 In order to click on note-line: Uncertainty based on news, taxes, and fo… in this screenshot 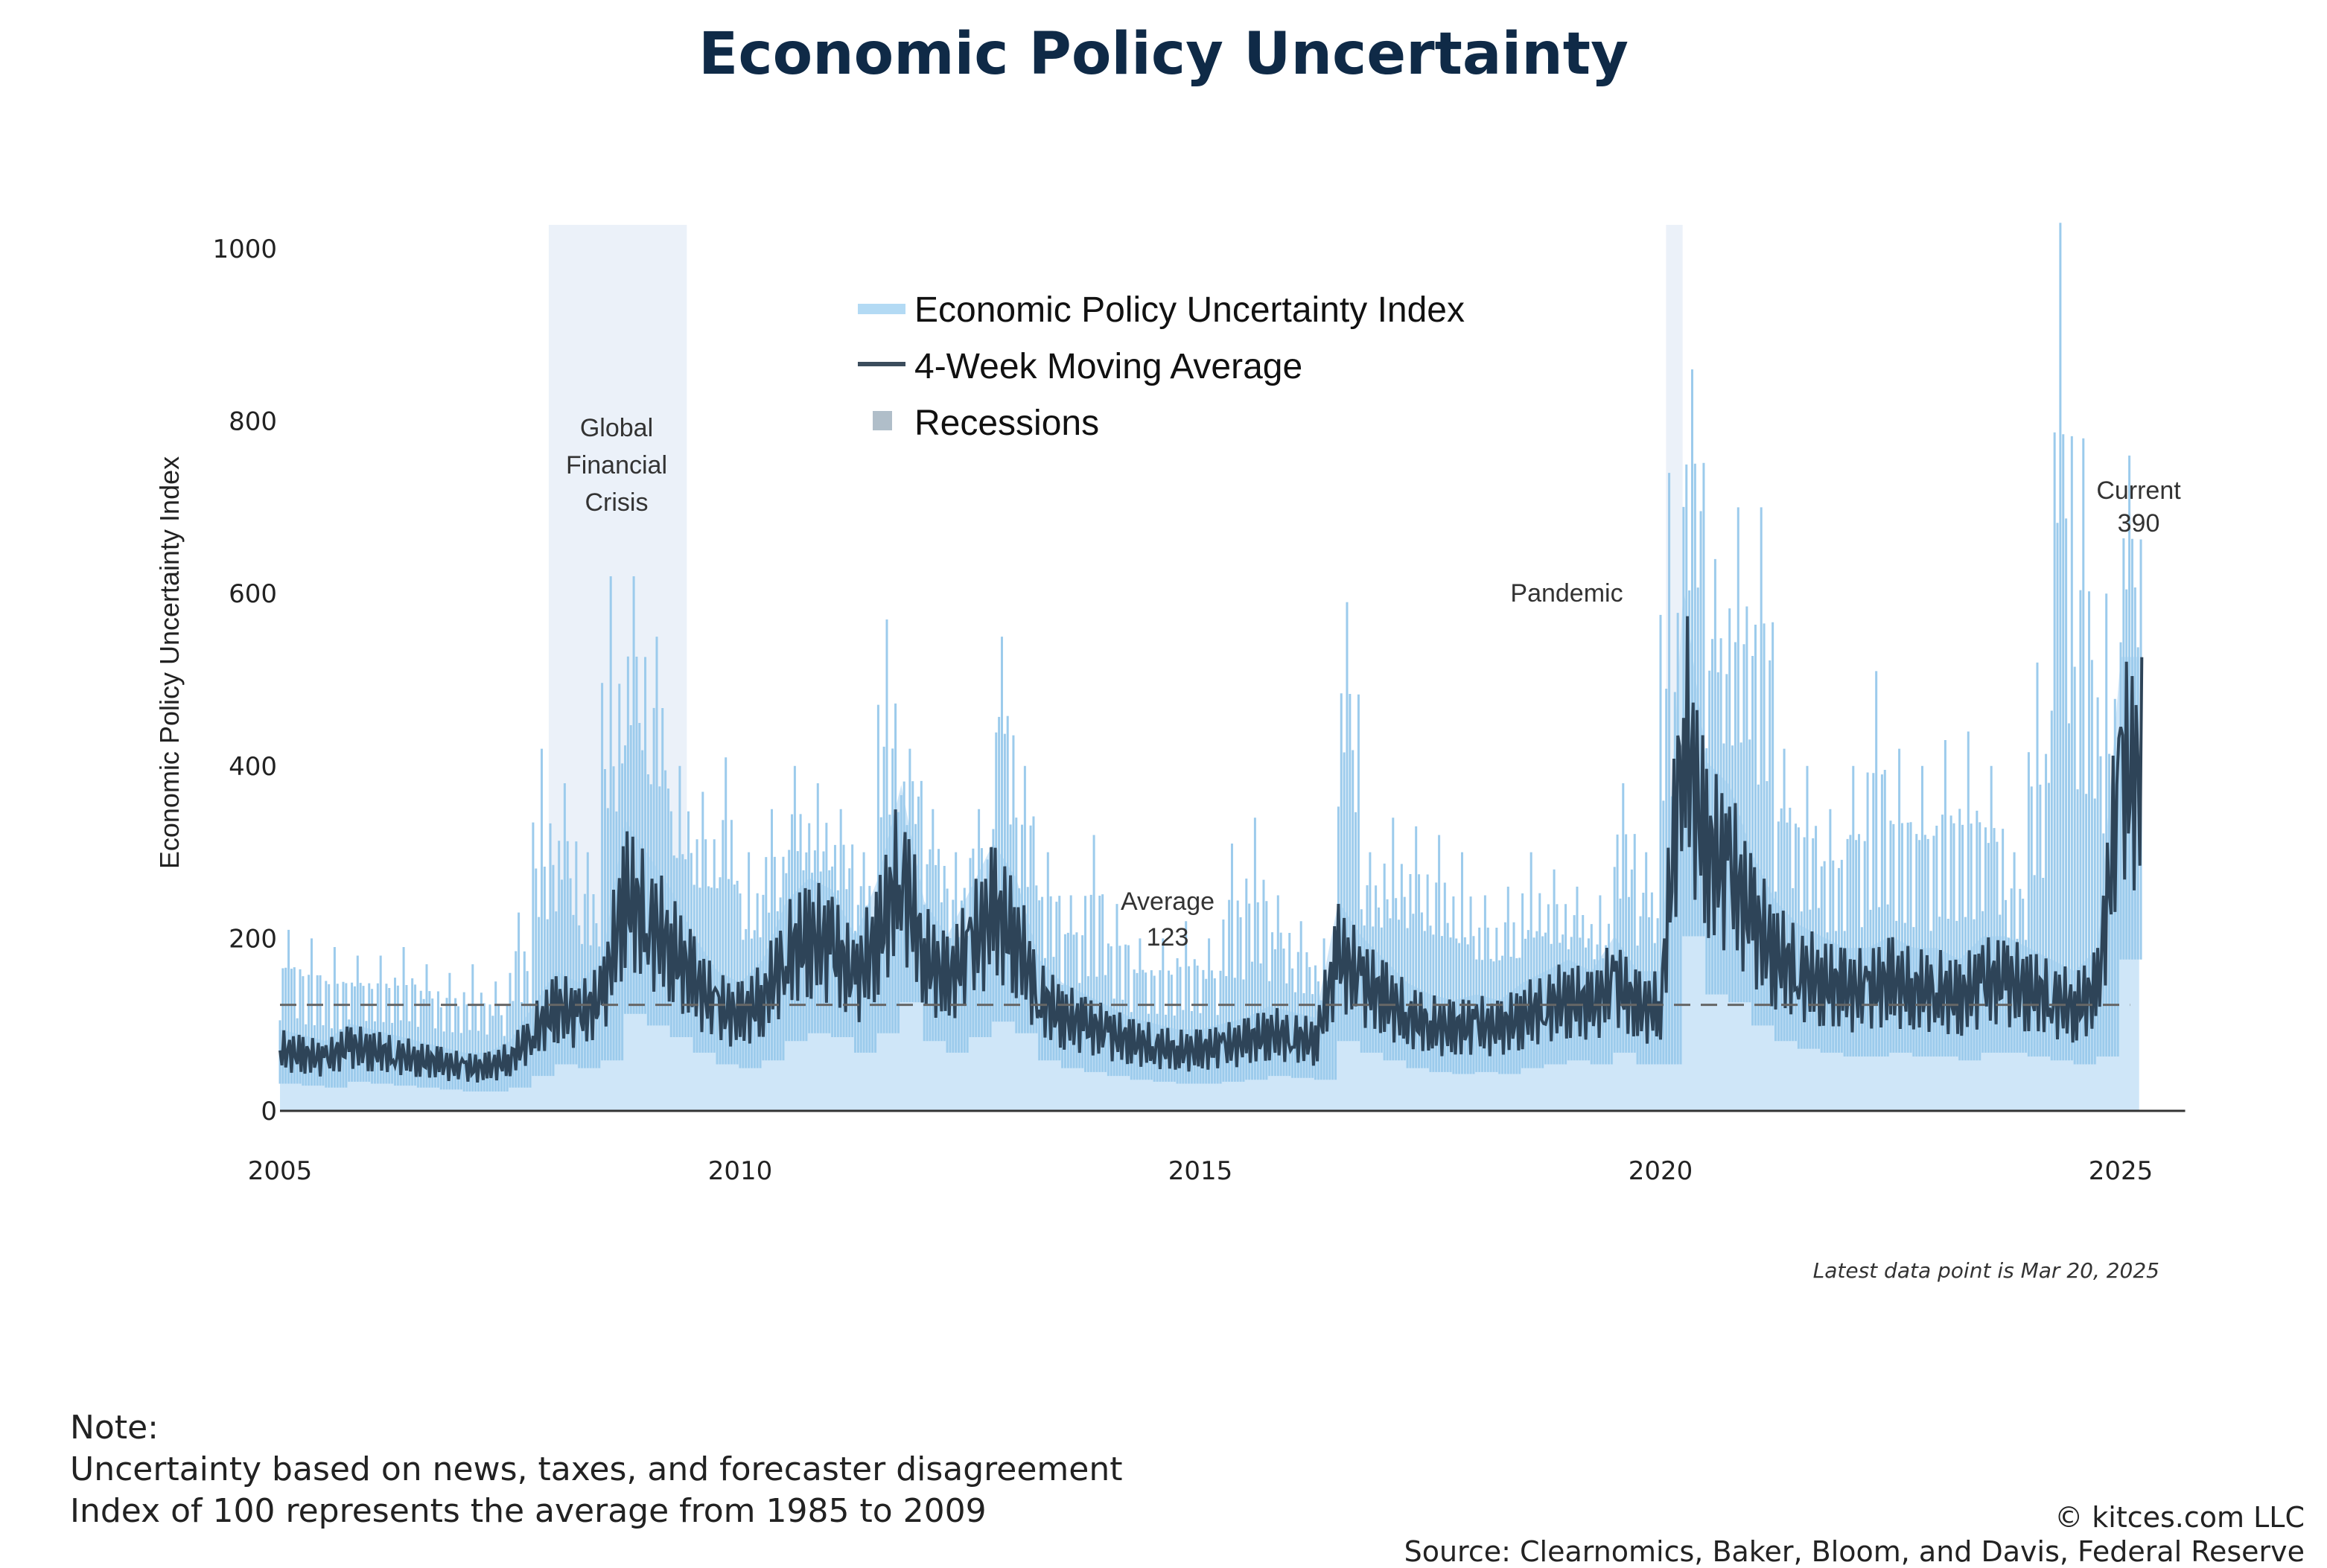, I will do `click(596, 1469)`.